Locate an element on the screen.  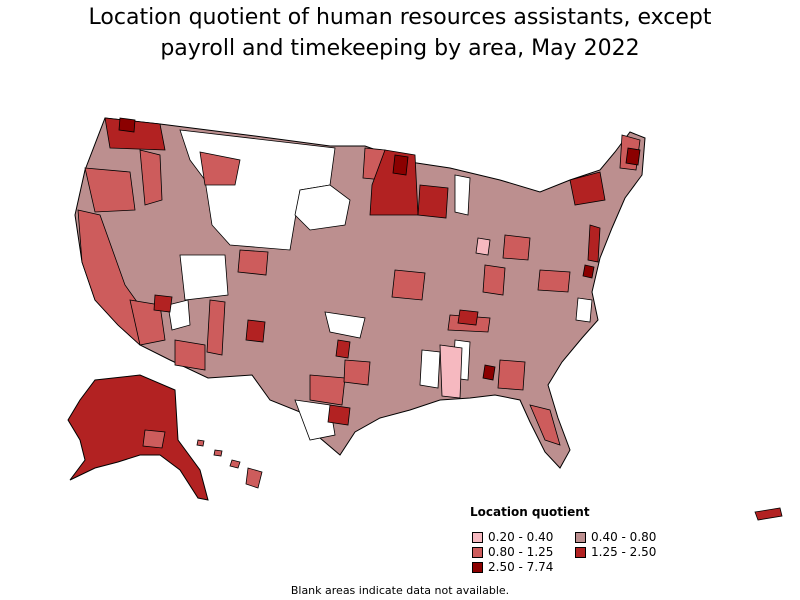
legend-swatch-very-high is located at coordinates (477, 567).